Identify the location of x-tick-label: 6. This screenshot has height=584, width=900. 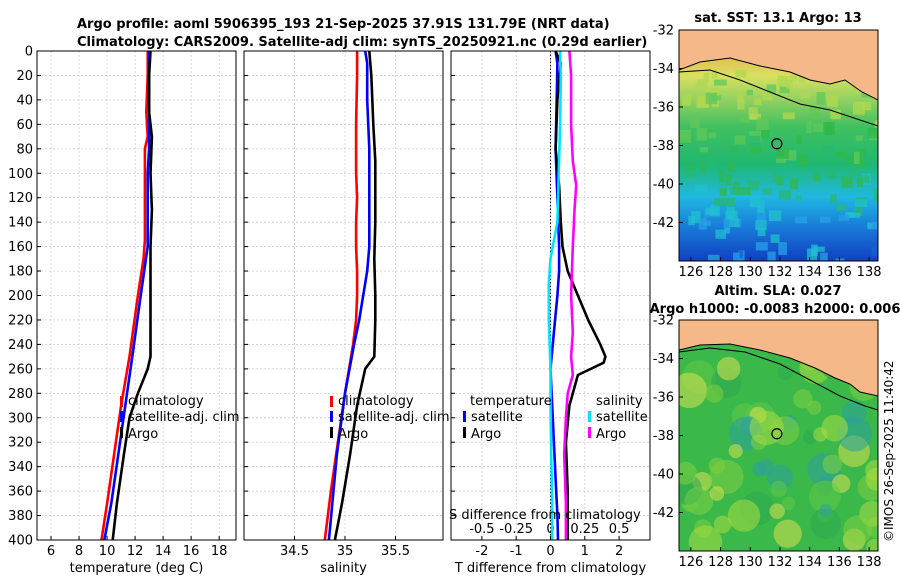
(51, 551).